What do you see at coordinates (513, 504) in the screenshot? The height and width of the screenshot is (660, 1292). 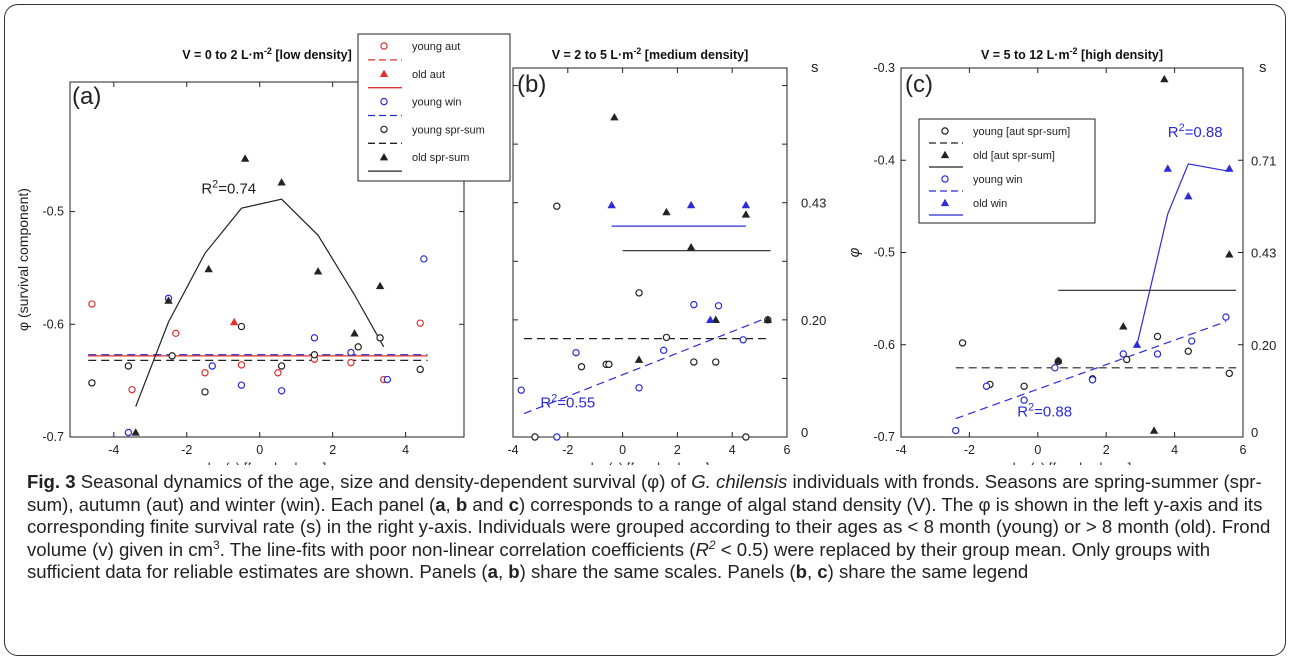 I see `caption-fragment: c` at bounding box center [513, 504].